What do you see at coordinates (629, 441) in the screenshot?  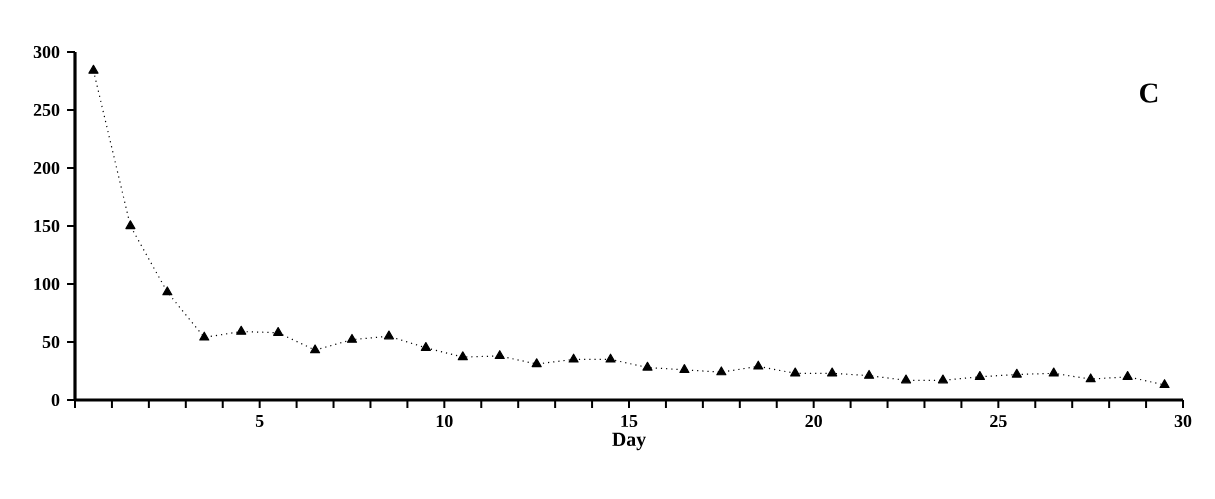 I see `x-axis-title: Day` at bounding box center [629, 441].